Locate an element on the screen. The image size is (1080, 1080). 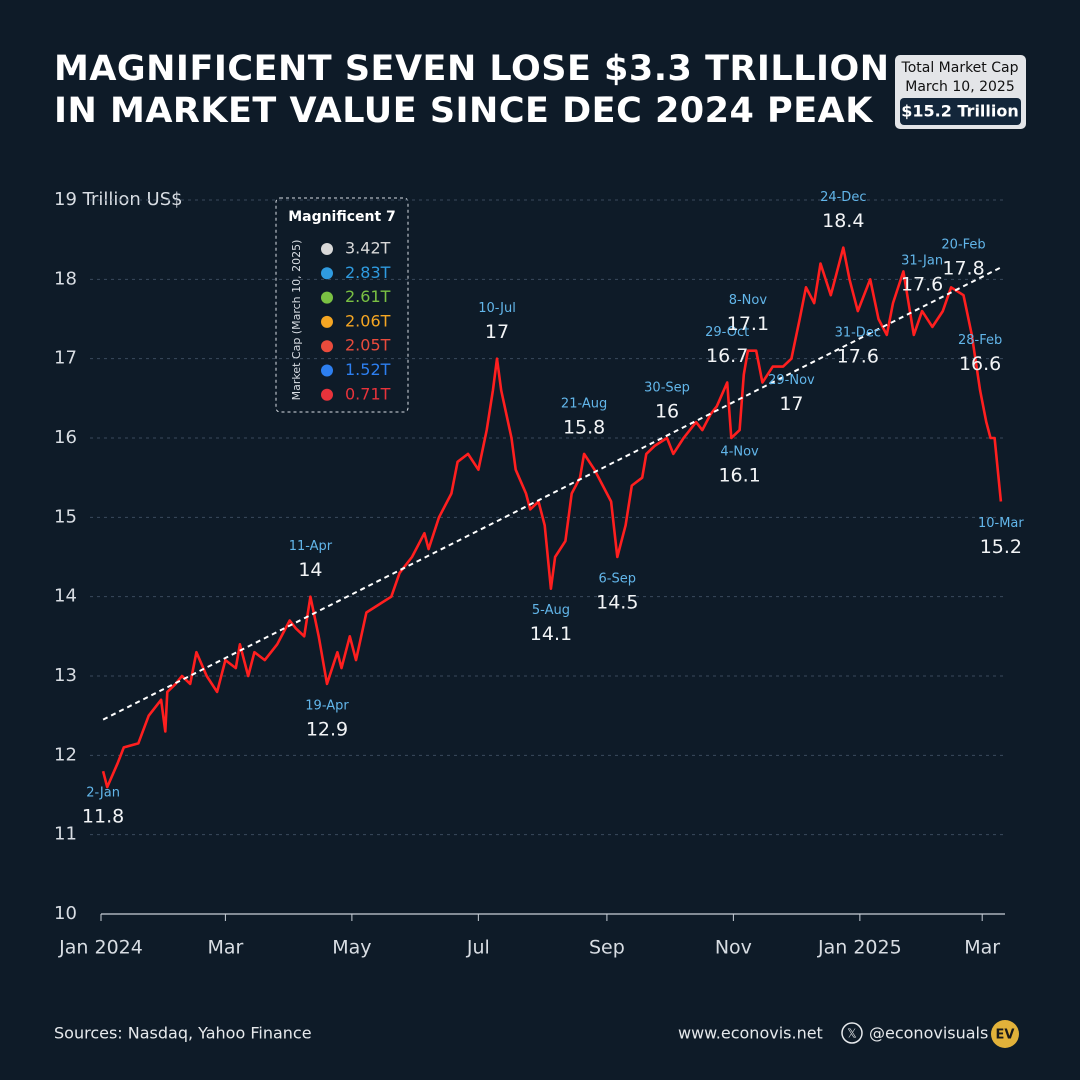
annotation-value: 17.8 is located at coordinates (963, 269).